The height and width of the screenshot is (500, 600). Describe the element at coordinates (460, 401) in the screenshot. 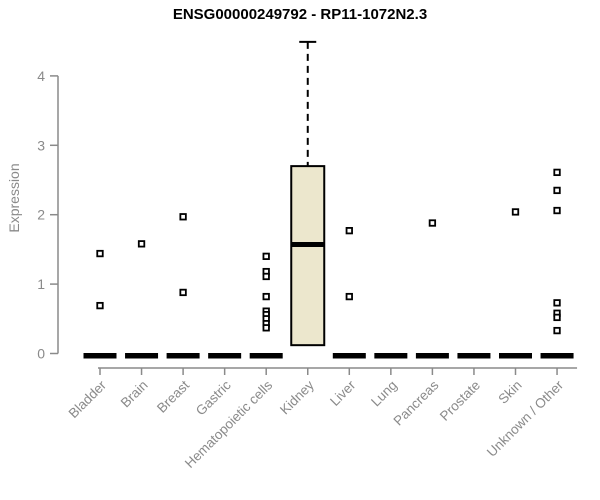

I see `x-category-label: Prostate` at that location.